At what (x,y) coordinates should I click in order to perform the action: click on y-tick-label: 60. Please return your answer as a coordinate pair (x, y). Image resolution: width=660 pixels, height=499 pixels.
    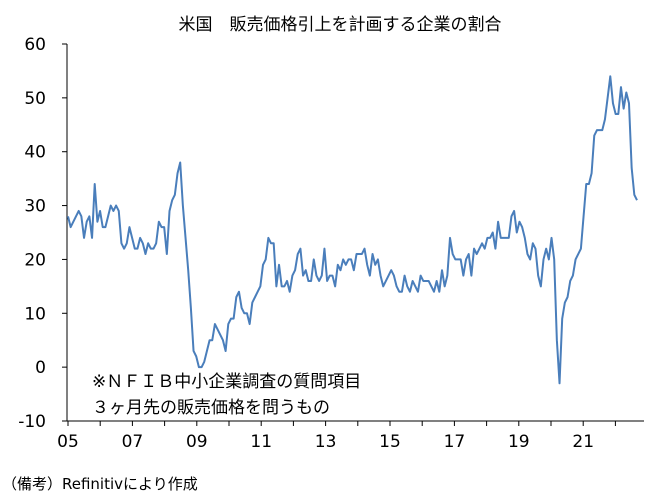
    Looking at the image, I should click on (35, 45).